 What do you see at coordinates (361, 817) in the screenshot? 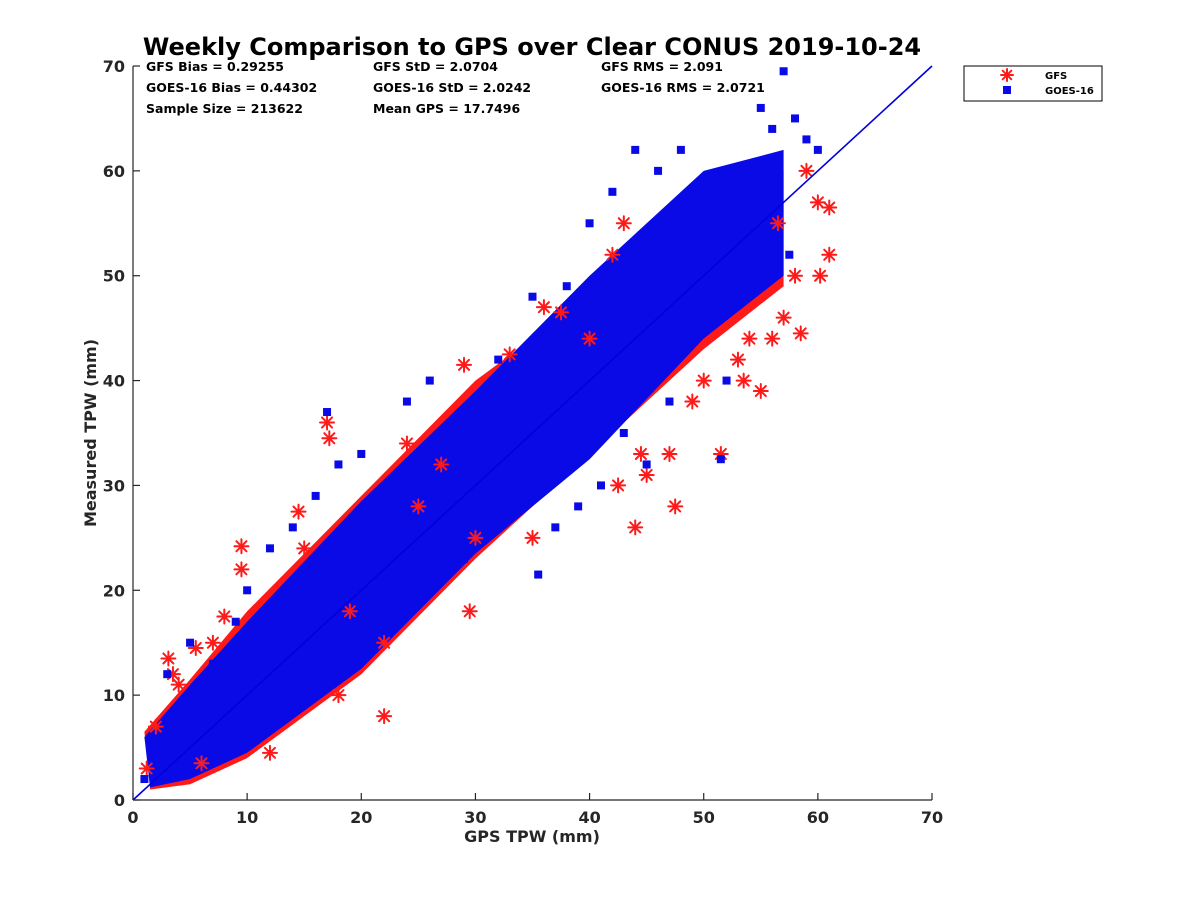
I see `x-tick-label: 20` at bounding box center [361, 817].